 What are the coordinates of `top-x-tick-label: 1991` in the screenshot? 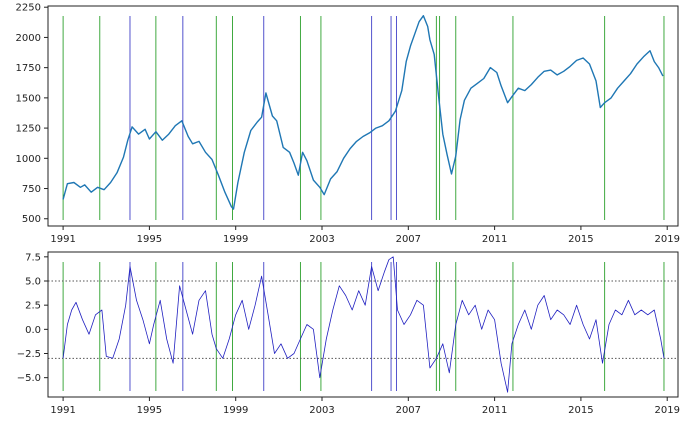 It's located at (62, 239).